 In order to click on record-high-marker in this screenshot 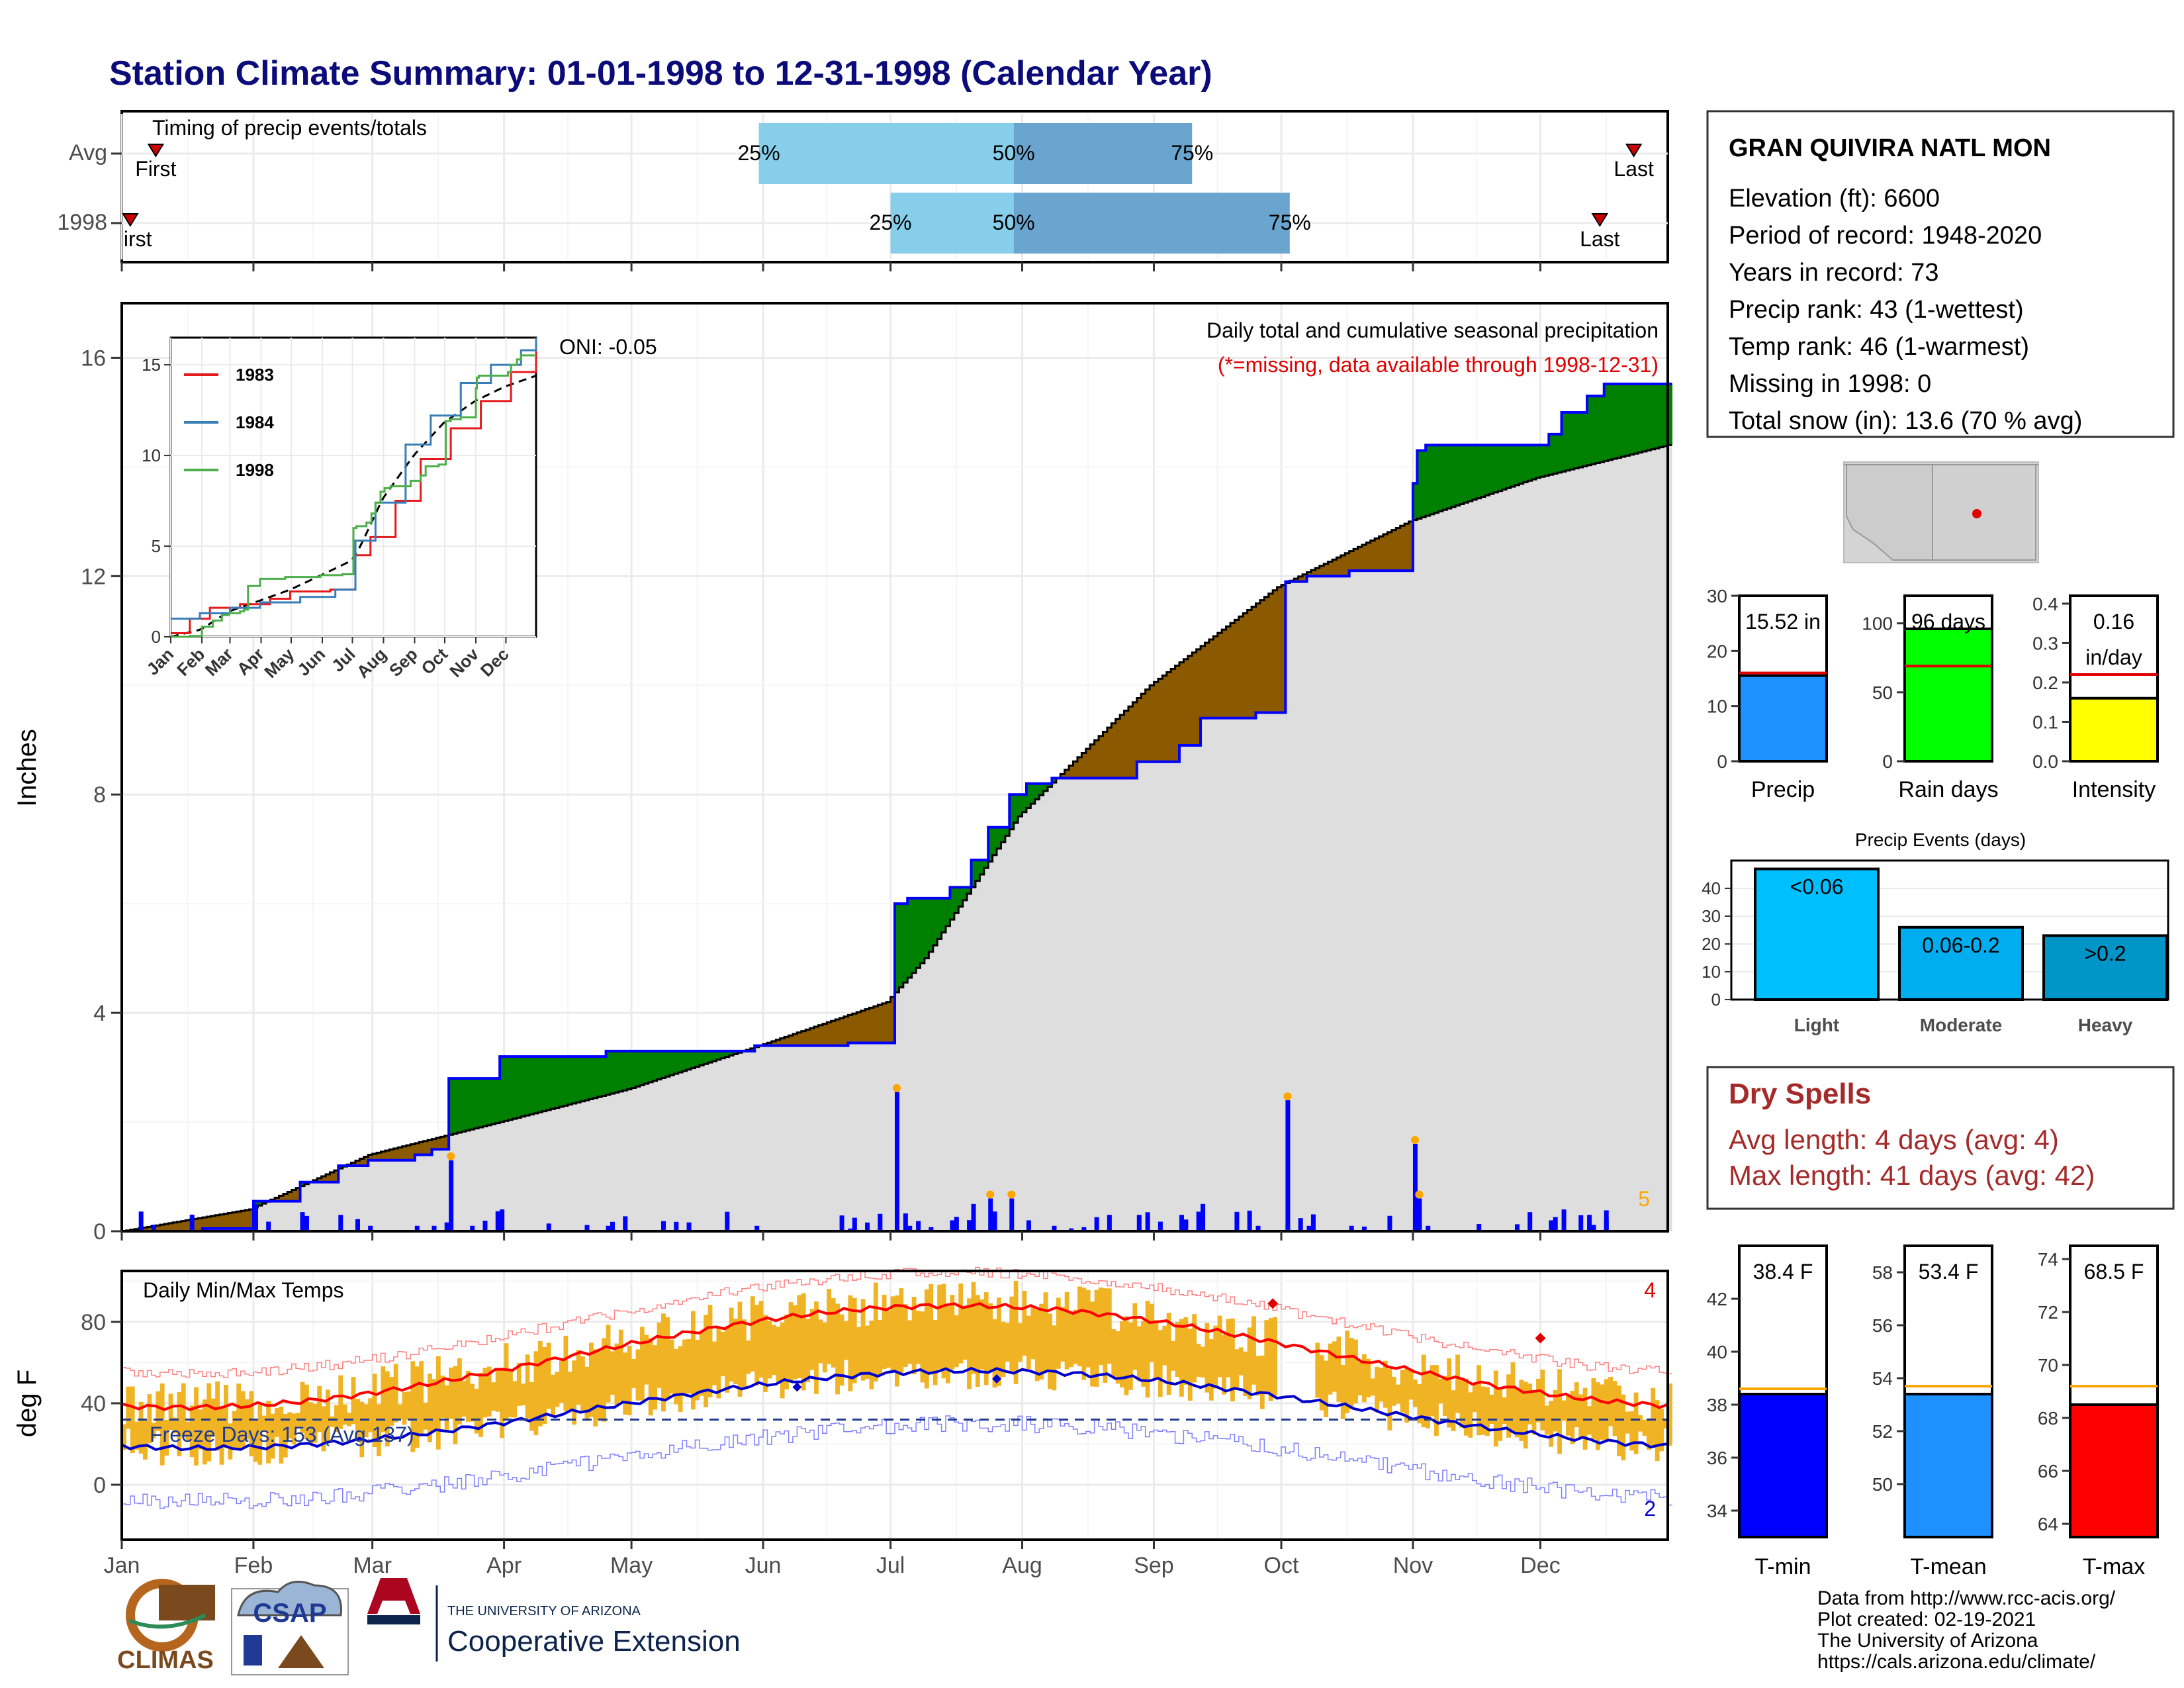, I will do `click(1273, 1303)`.